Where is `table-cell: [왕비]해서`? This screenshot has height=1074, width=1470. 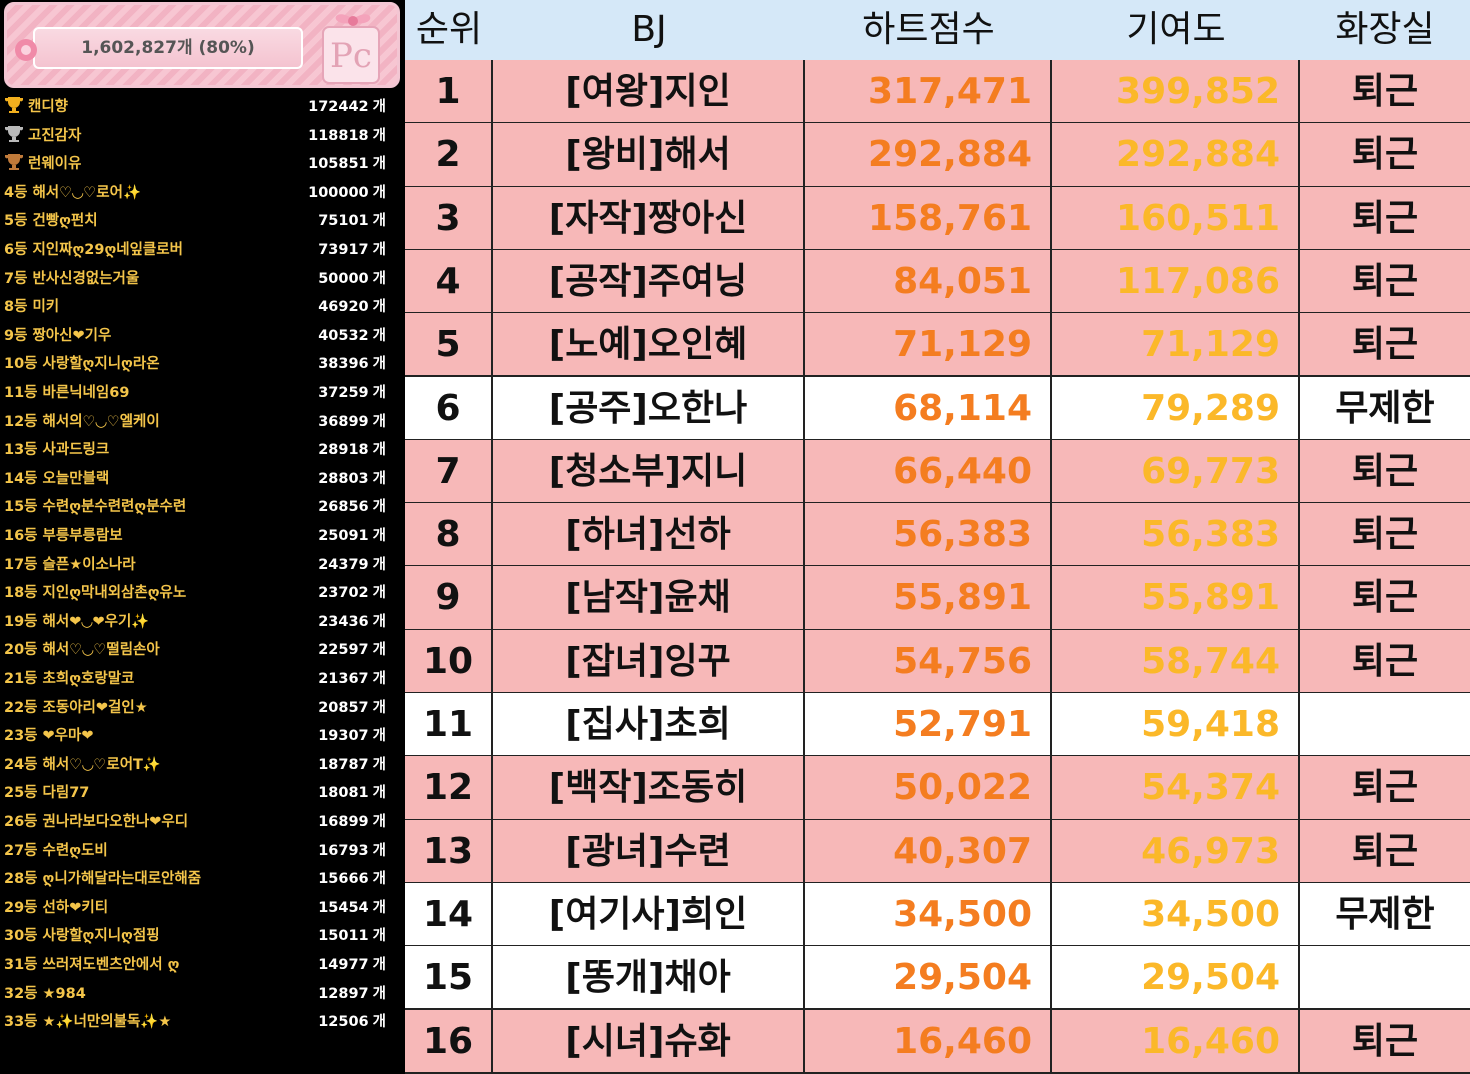
table-cell: [왕비]해서 is located at coordinates (649, 155).